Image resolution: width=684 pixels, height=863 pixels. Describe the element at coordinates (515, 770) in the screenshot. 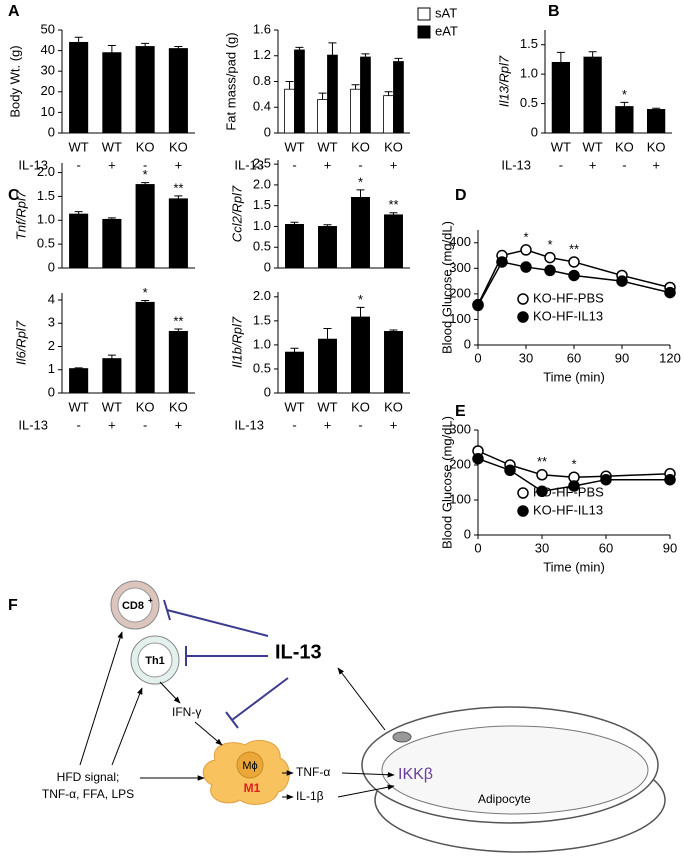

I see `adipocyte-inner` at that location.